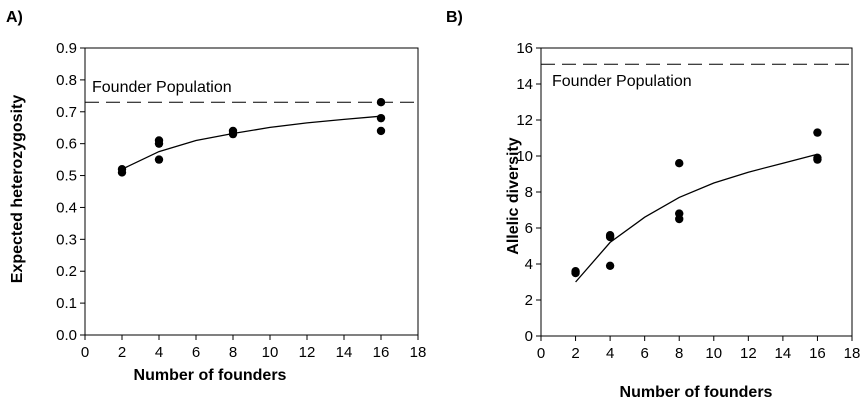 This screenshot has height=405, width=867. I want to click on panel-label: B), so click(454, 17).